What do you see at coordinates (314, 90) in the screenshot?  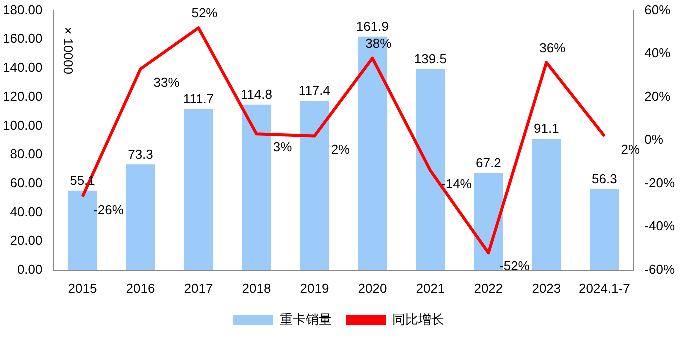 I see `data-label: 117.4` at bounding box center [314, 90].